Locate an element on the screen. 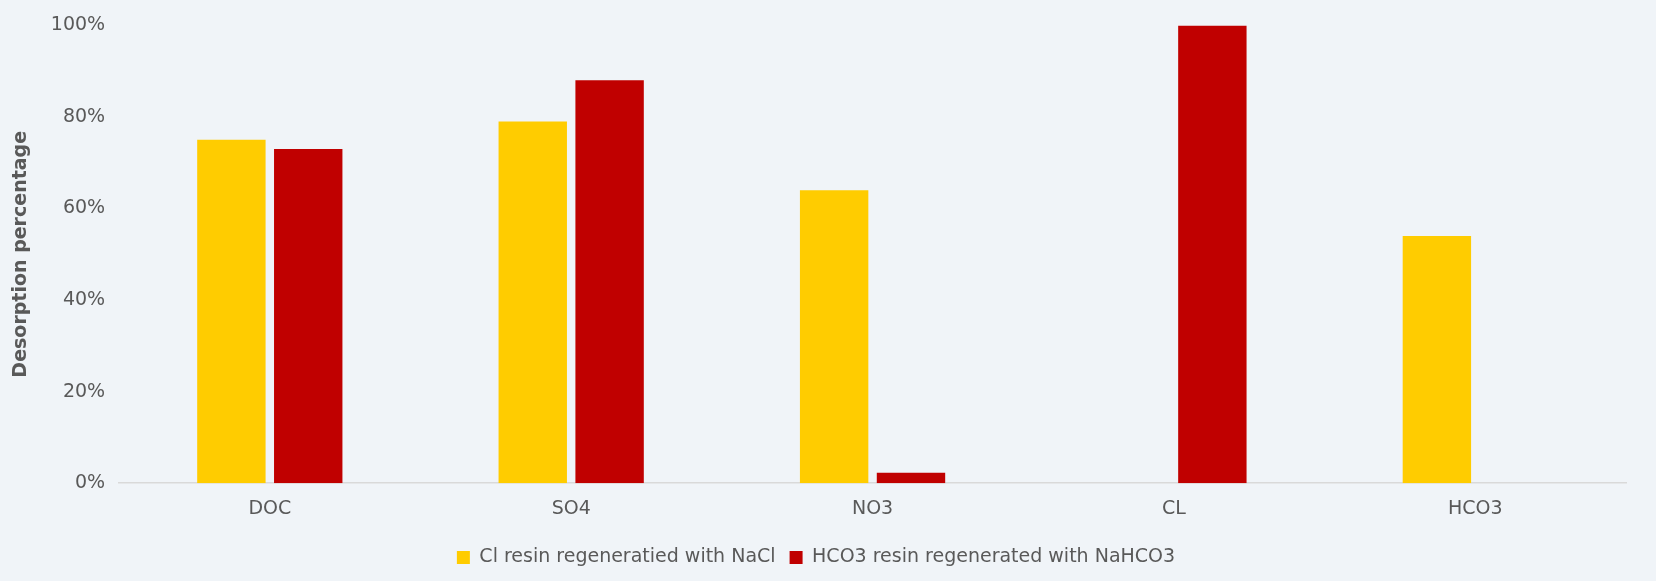  x-tick-label: NO3 is located at coordinates (872, 506).